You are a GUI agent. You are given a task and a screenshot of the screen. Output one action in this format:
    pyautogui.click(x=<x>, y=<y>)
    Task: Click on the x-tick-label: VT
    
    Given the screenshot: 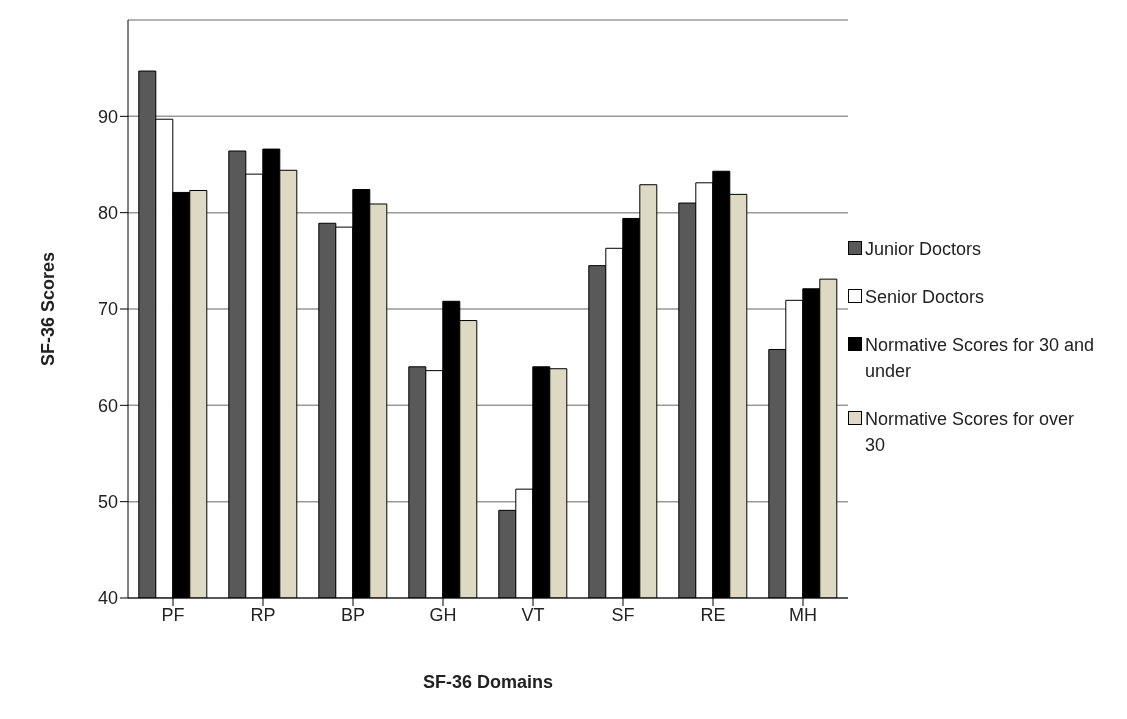 What is the action you would take?
    pyautogui.click(x=533, y=614)
    